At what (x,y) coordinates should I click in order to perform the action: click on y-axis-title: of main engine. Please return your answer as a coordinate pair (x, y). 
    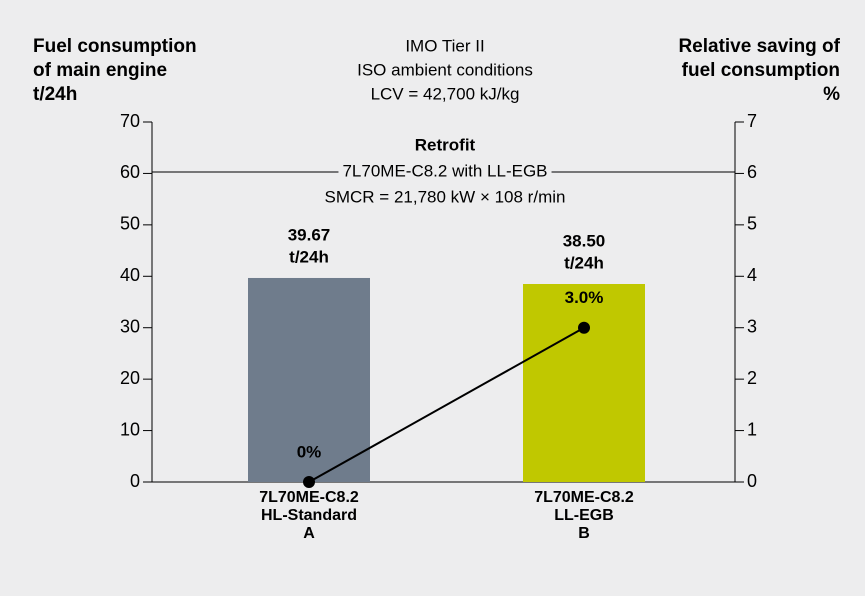
    Looking at the image, I should click on (100, 70).